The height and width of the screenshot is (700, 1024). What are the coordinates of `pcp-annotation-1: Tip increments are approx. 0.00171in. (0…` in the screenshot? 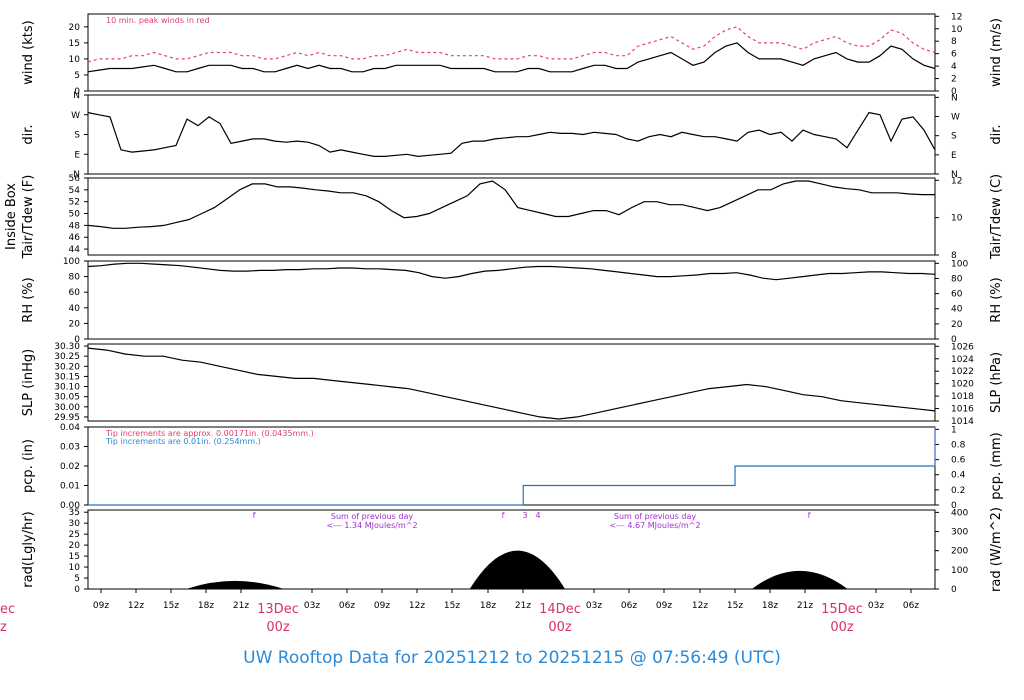 It's located at (209, 433).